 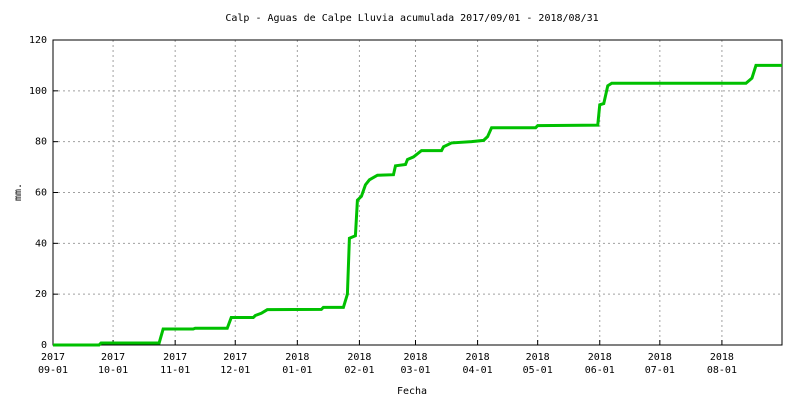 I want to click on y-tick-label: 120, so click(x=38, y=40).